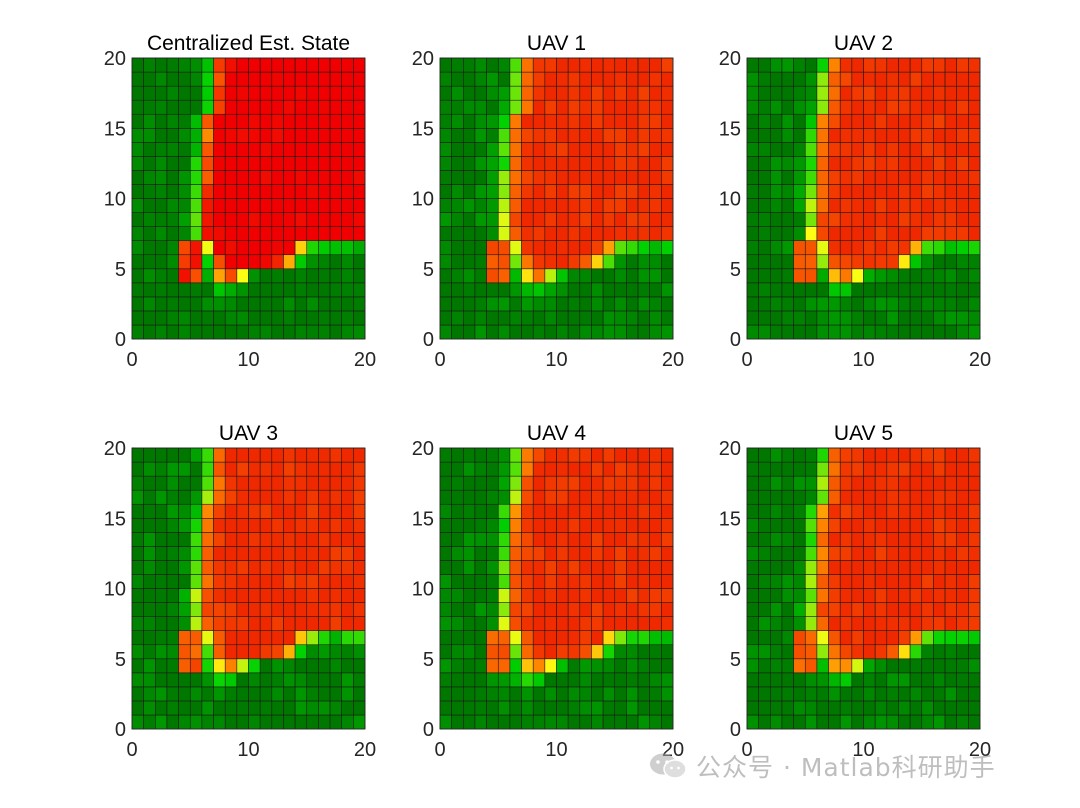 The height and width of the screenshot is (808, 1080). I want to click on y-tick-label: 5, so click(735, 660).